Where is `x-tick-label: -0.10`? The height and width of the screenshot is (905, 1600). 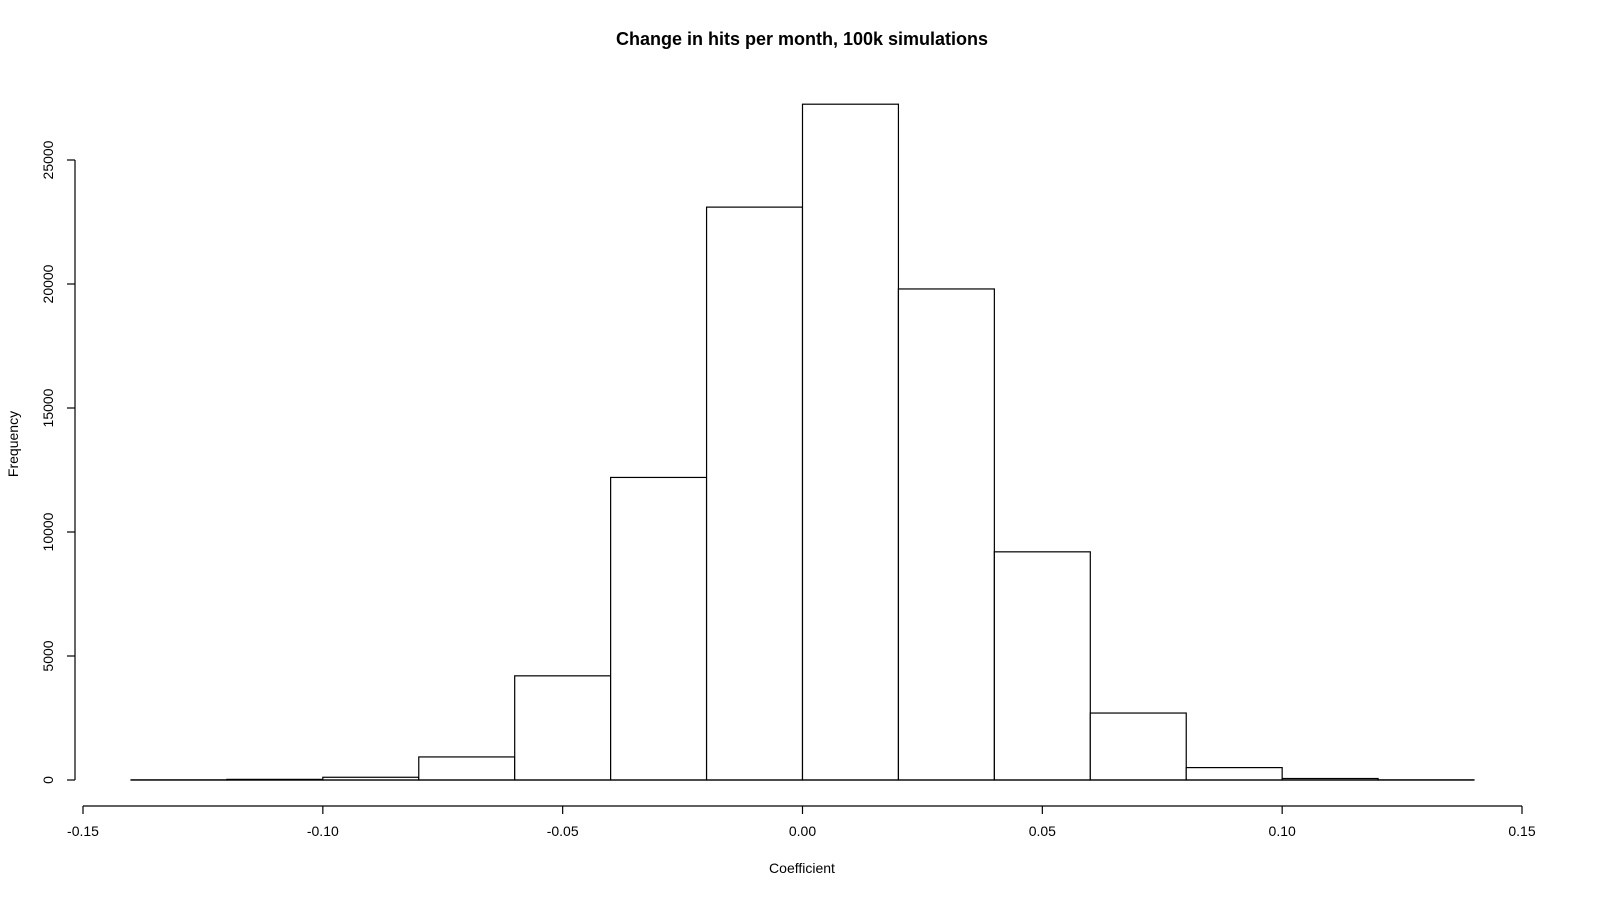 x-tick-label: -0.10 is located at coordinates (323, 831).